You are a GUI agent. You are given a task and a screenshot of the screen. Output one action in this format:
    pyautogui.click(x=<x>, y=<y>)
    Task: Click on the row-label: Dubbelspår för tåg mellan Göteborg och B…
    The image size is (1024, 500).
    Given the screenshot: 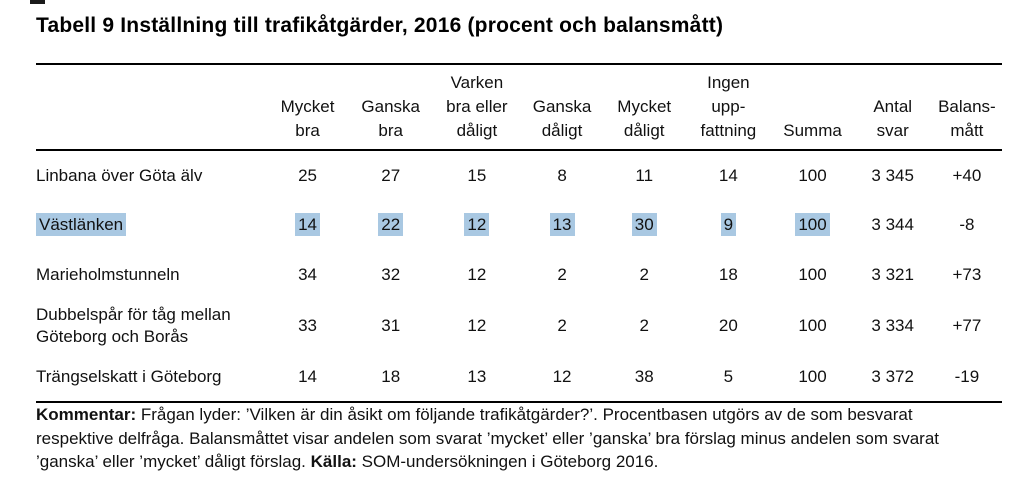 What is the action you would take?
    pyautogui.click(x=133, y=325)
    